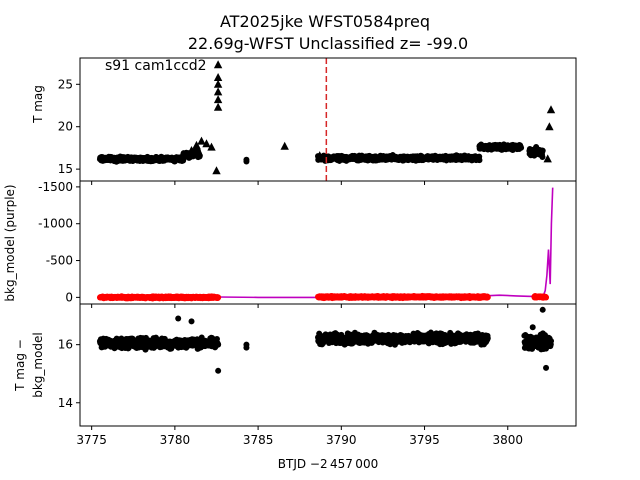 The height and width of the screenshot is (480, 640). I want to click on panel3-y-label-line1: T mag −, so click(20, 365).